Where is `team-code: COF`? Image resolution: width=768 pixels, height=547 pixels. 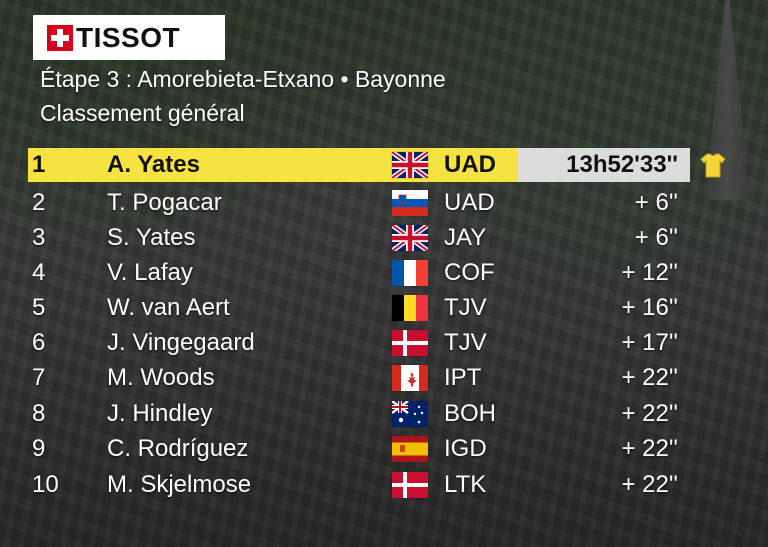 team-code: COF is located at coordinates (469, 272).